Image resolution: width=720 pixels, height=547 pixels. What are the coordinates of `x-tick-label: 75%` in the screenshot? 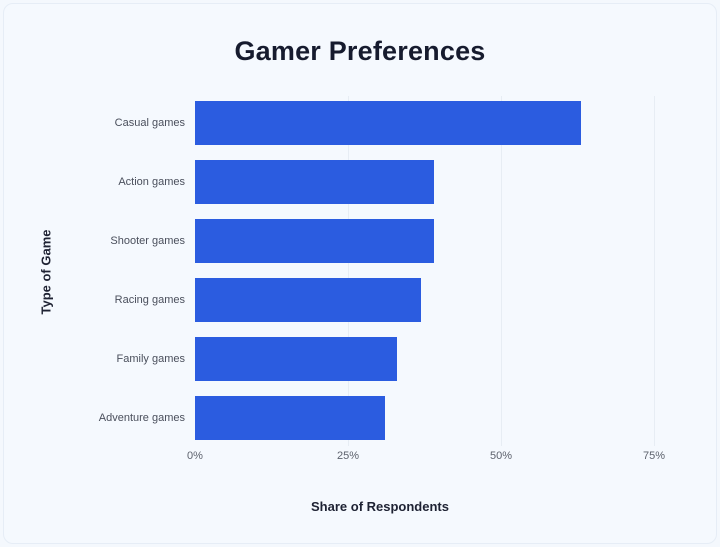 It's located at (654, 456).